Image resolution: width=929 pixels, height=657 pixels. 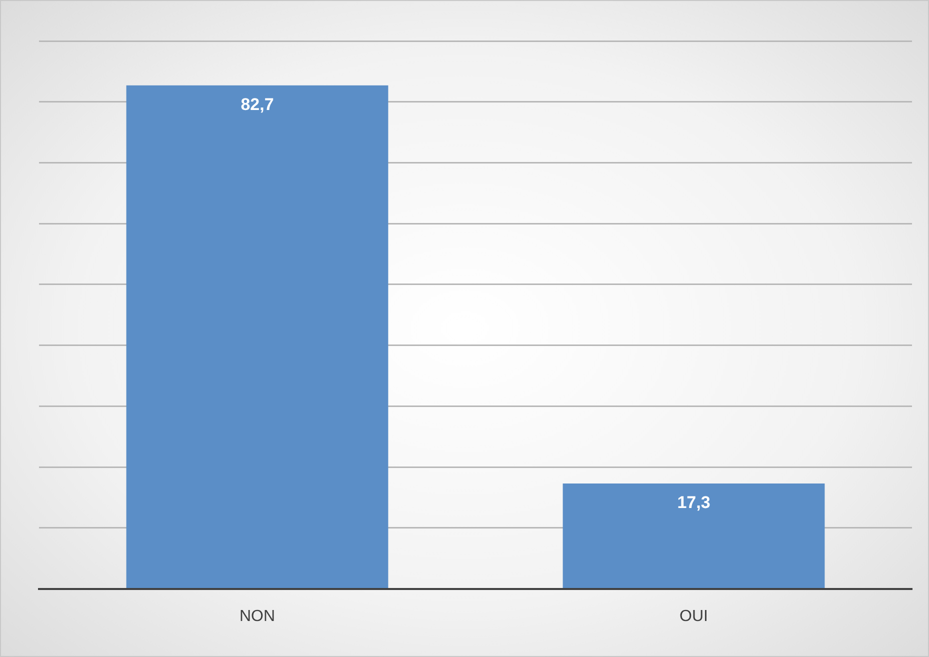 I want to click on data-label: 82,7, so click(x=257, y=104).